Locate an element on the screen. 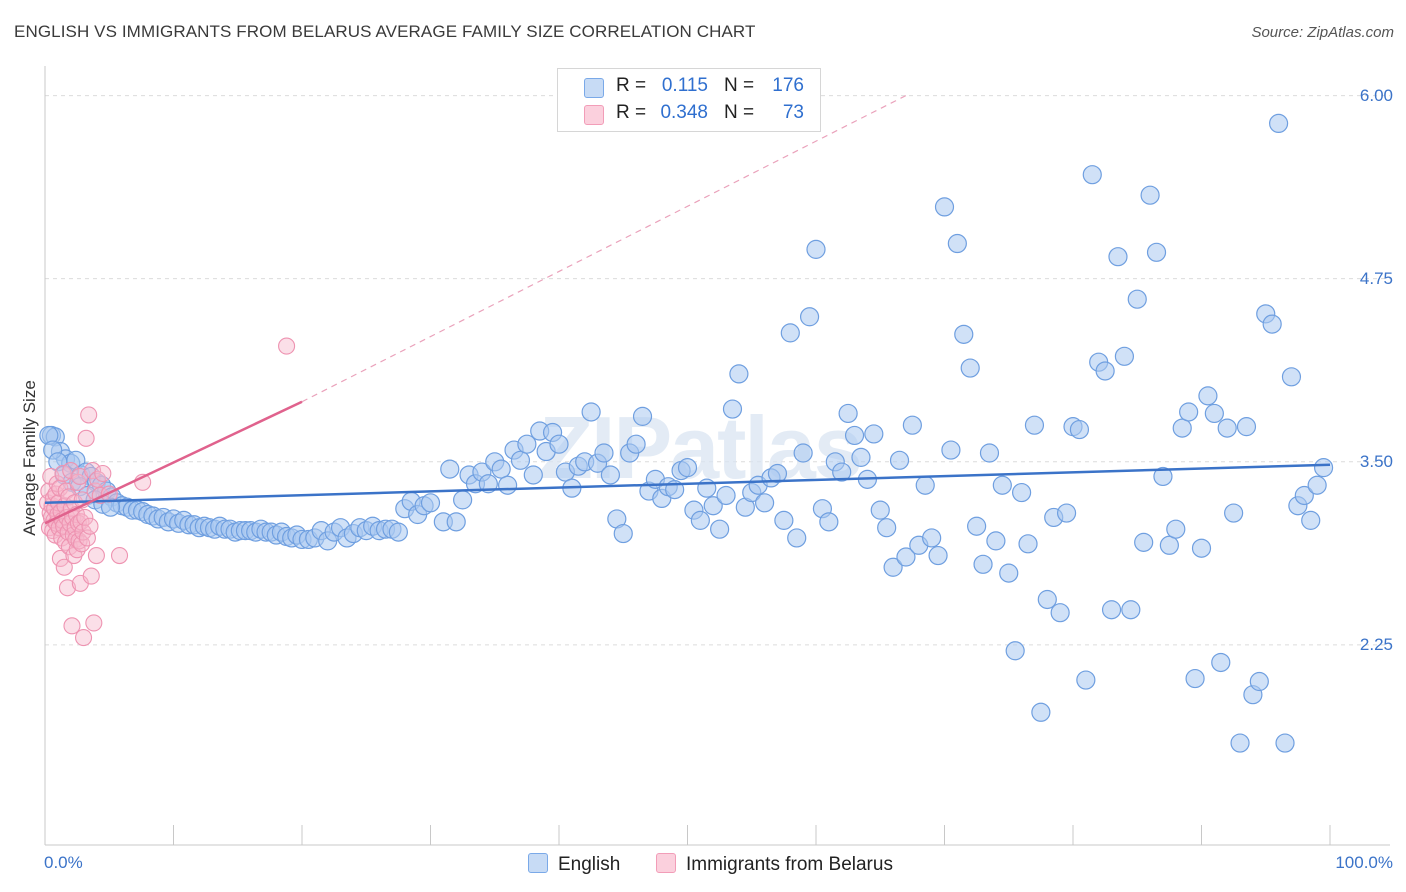 The height and width of the screenshot is (892, 1406). stats-legend: R = 0.115 N = 176 R = 0.348 N = 73 is located at coordinates (689, 100).